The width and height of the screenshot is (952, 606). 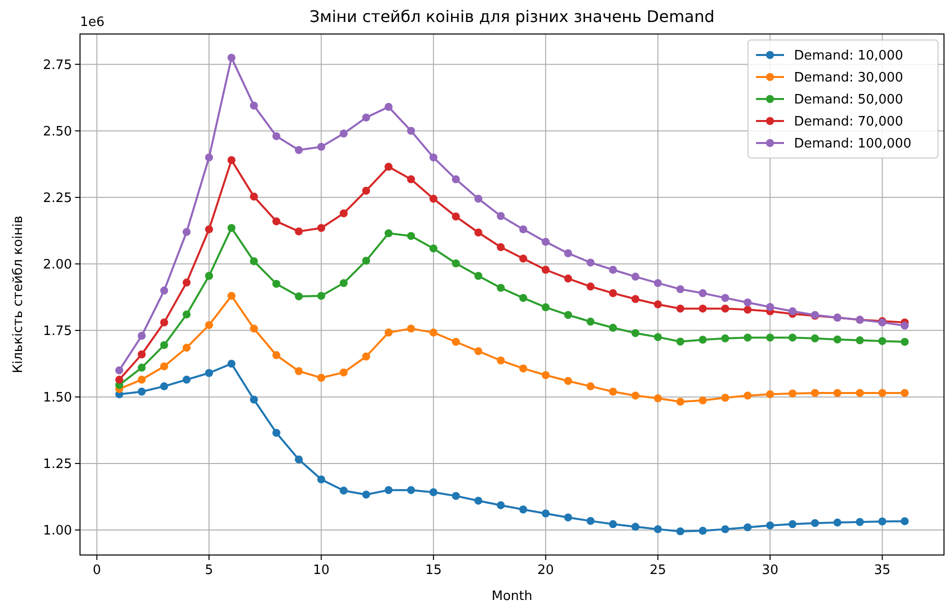 I want to click on legend-label: Demand: 10,000, so click(x=849, y=56).